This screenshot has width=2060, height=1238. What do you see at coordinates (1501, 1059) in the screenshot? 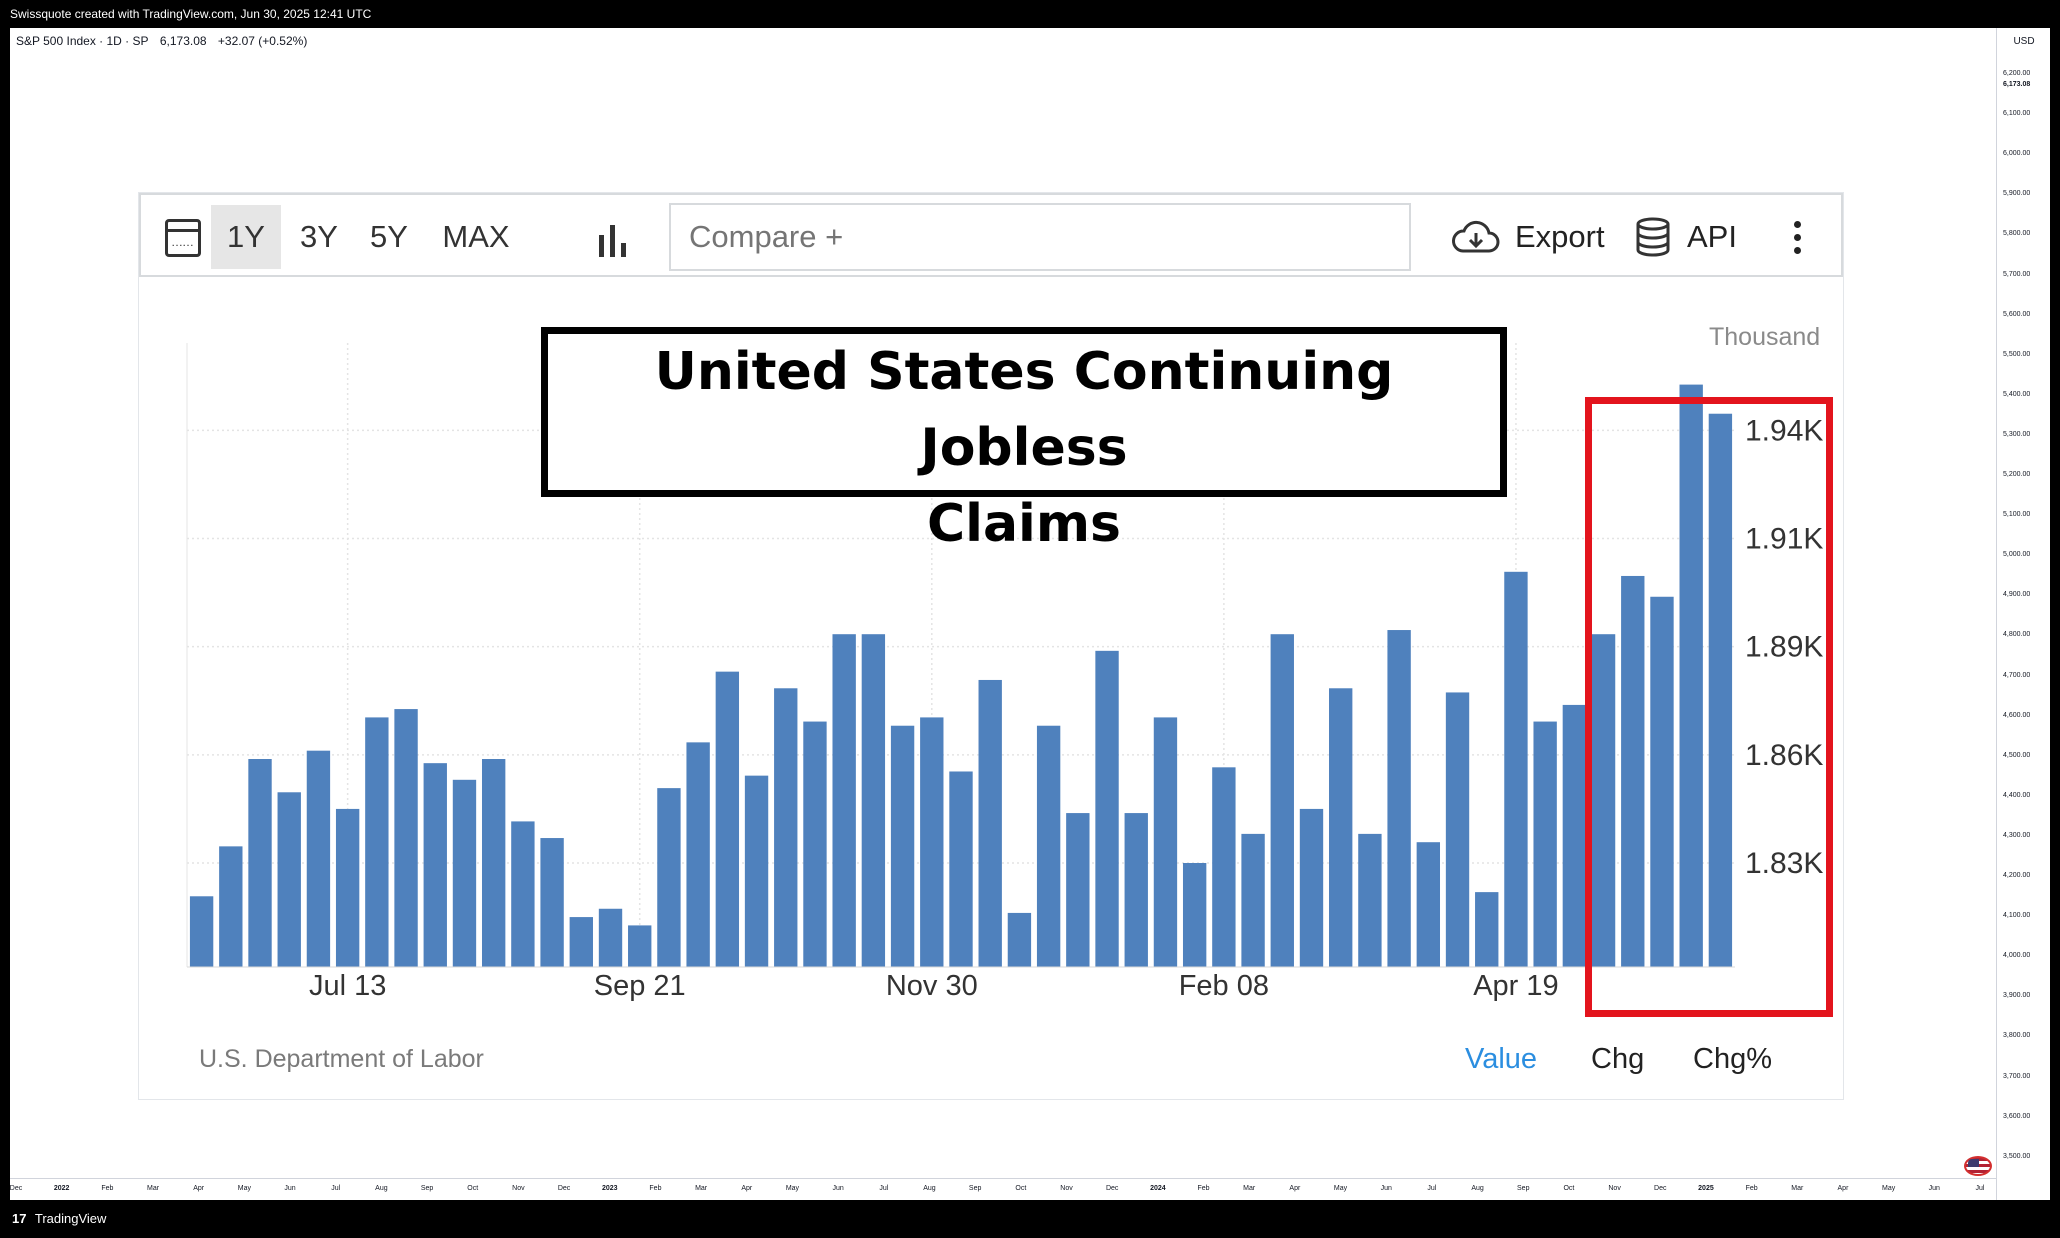
I see `tab-value: Value` at bounding box center [1501, 1059].